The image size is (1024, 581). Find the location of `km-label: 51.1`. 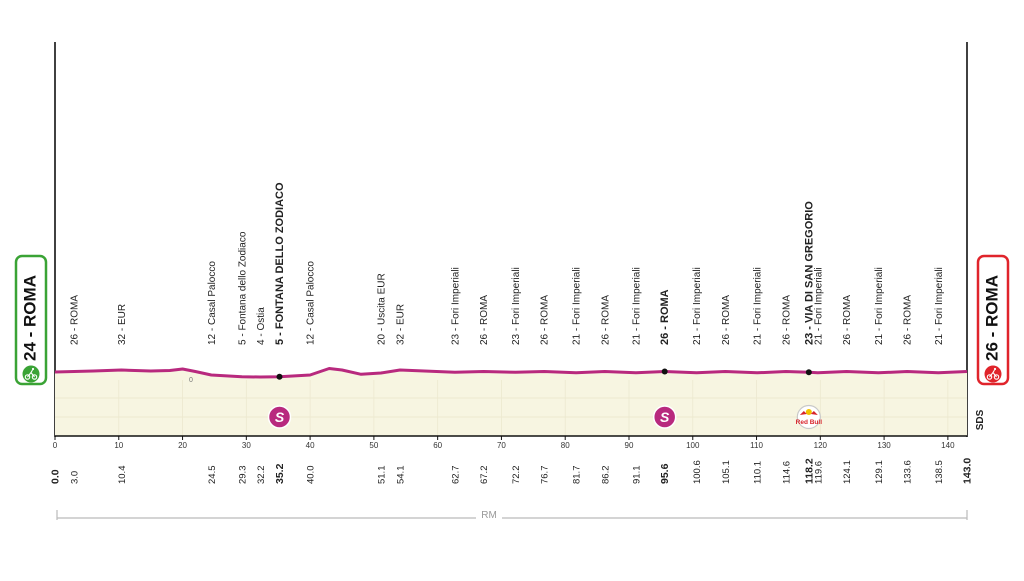

km-label: 51.1 is located at coordinates (381, 475).